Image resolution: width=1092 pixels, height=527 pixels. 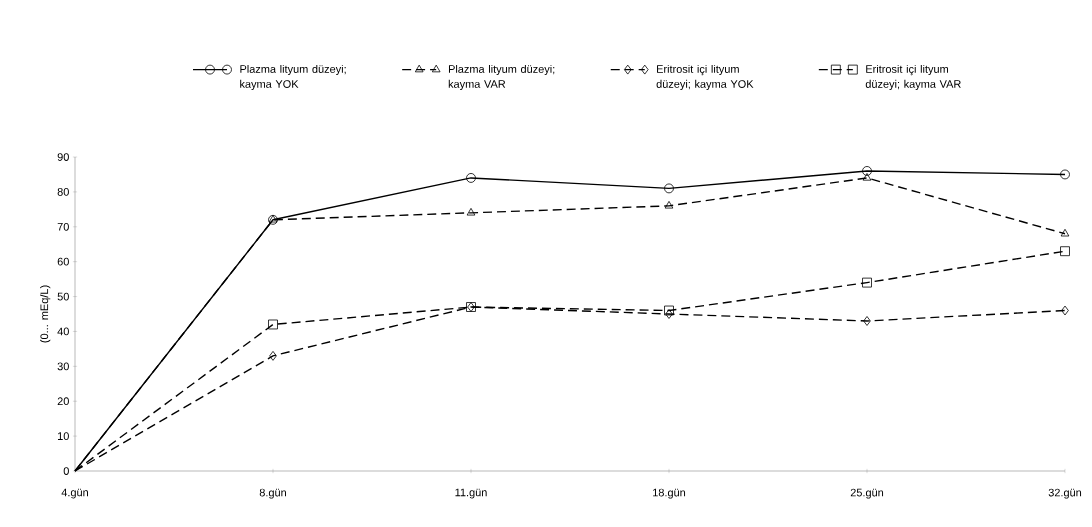 What do you see at coordinates (63, 331) in the screenshot?
I see `y-tick-label: 40` at bounding box center [63, 331].